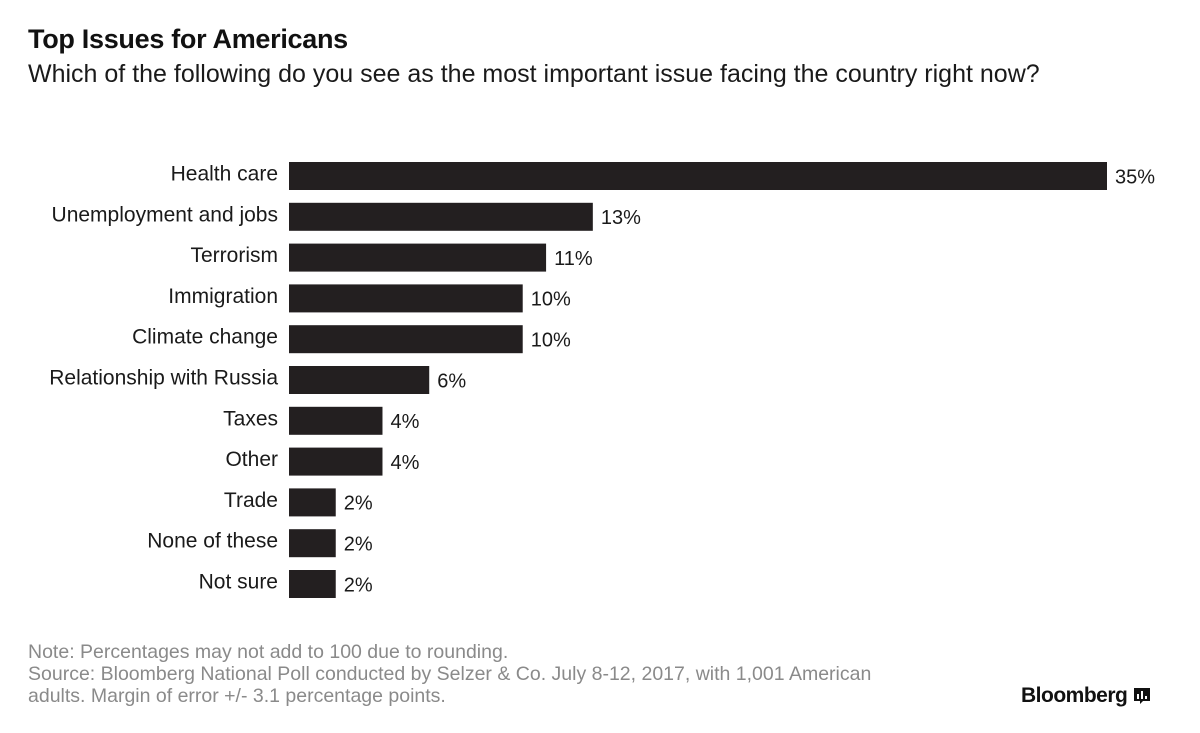 The image size is (1200, 733). What do you see at coordinates (358, 504) in the screenshot?
I see `value-label-trade: 2%` at bounding box center [358, 504].